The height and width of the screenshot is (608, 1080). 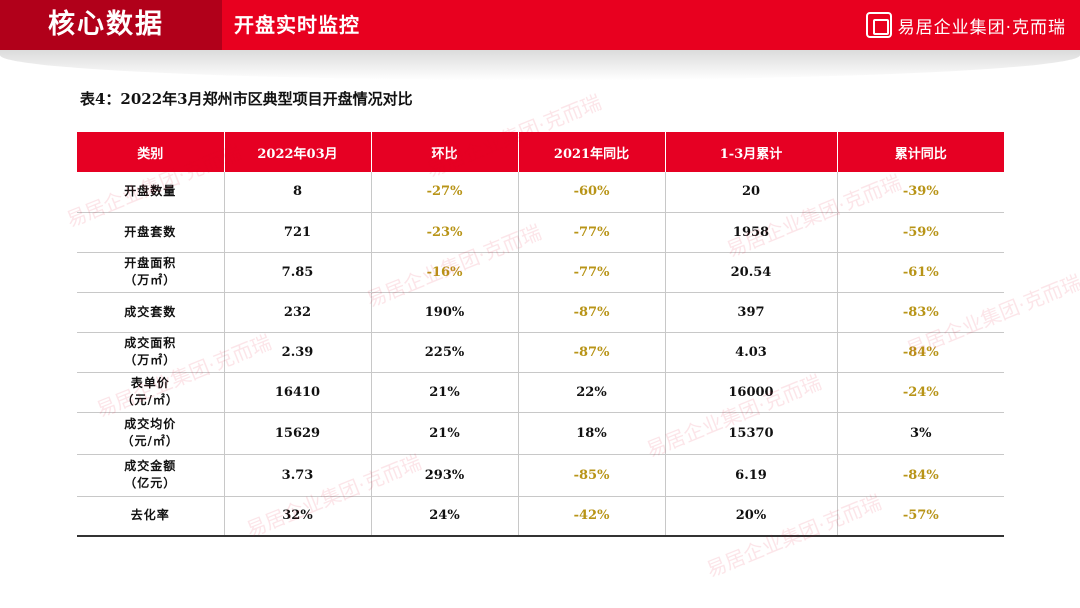 I want to click on row-label: 去化率, so click(x=151, y=516).